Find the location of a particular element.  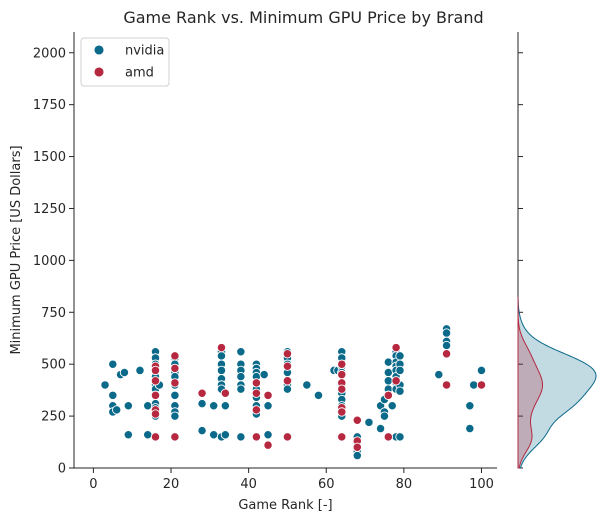

x-tick-label: 0 is located at coordinates (93, 484).